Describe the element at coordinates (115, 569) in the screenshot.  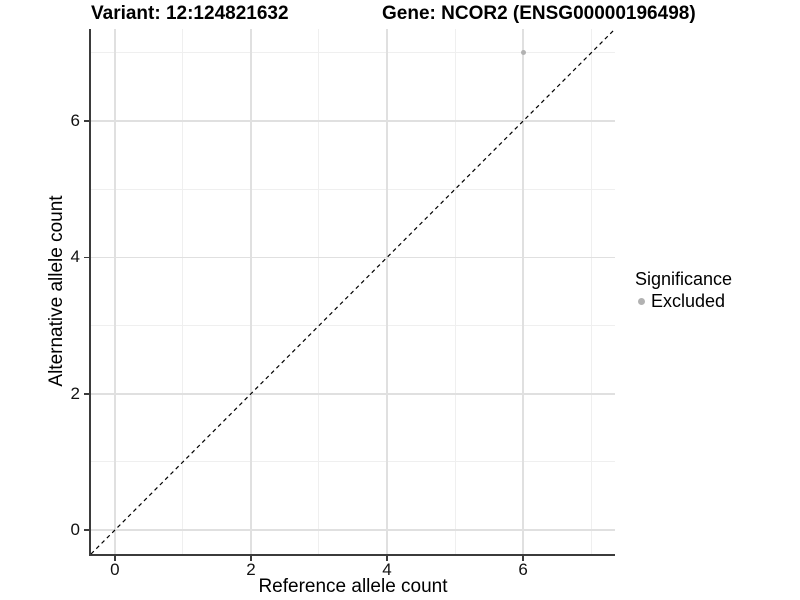
I see `x-tick-label-0: 0` at that location.